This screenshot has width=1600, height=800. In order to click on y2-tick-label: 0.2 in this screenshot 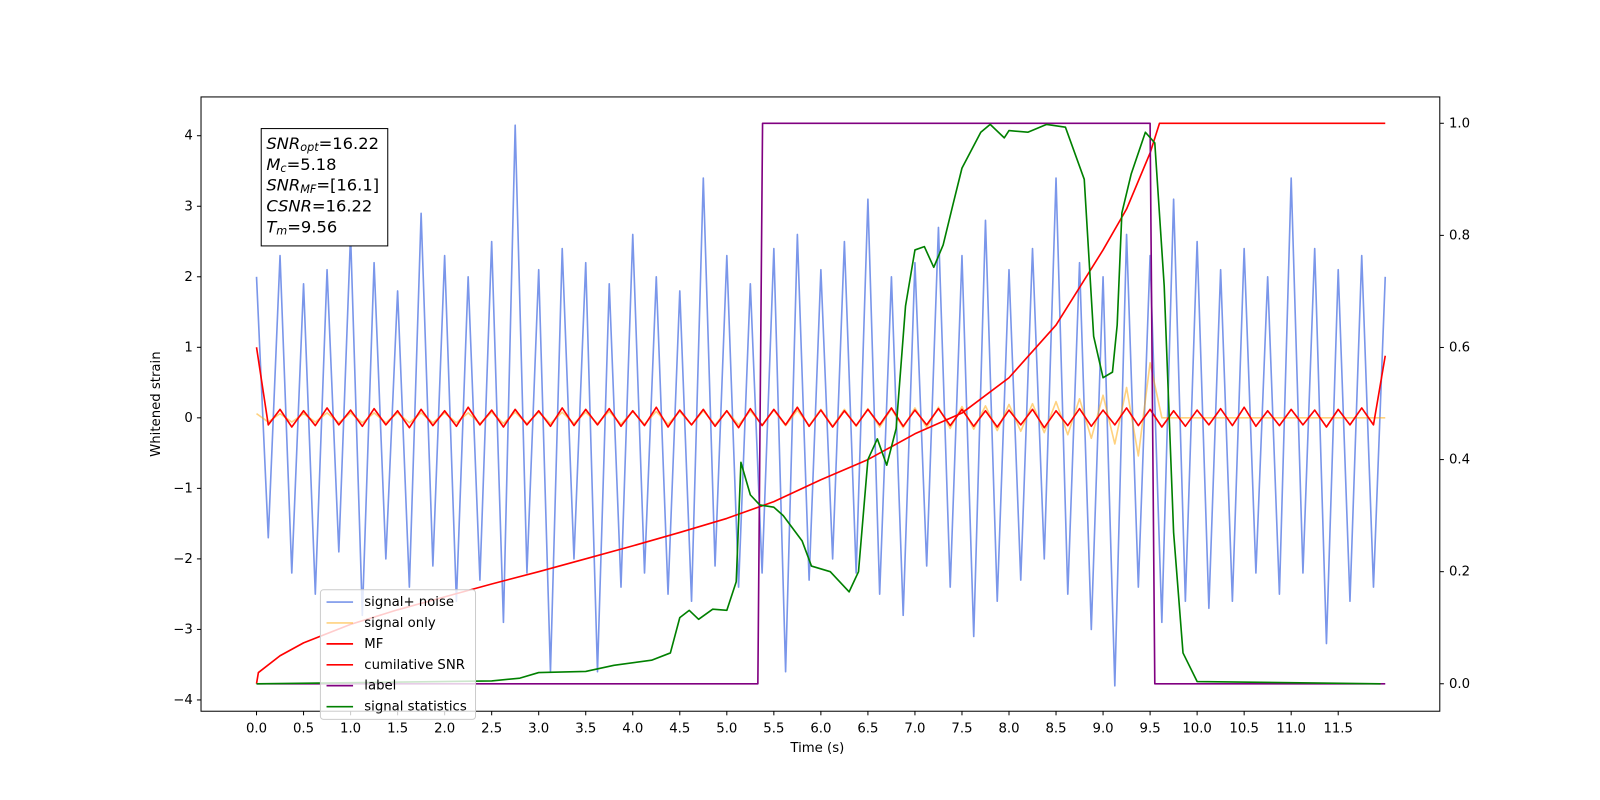, I will do `click(1459, 572)`.